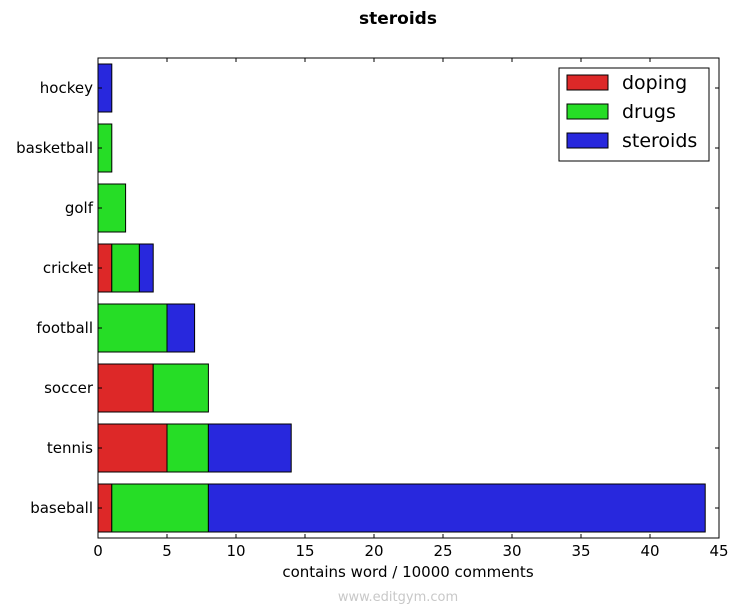 This screenshot has width=737, height=614. Describe the element at coordinates (125, 388) in the screenshot. I see `bar-soccer-doping` at that location.